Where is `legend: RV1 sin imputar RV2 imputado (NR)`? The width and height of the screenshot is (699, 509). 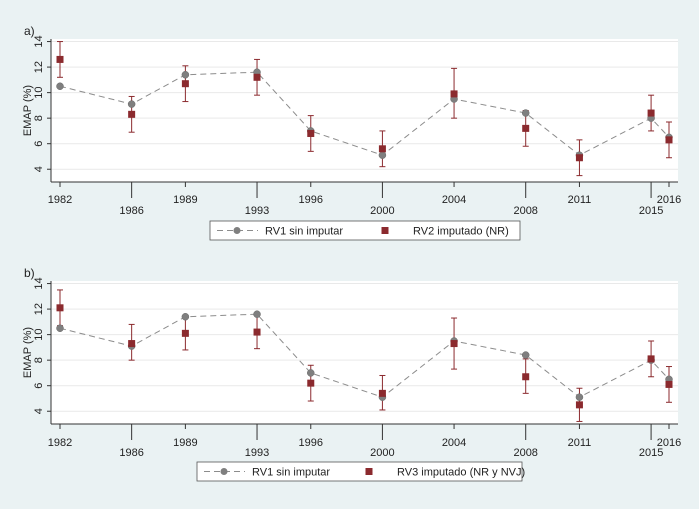
legend: RV1 sin imputar RV2 imputado (NR) is located at coordinates (365, 230).